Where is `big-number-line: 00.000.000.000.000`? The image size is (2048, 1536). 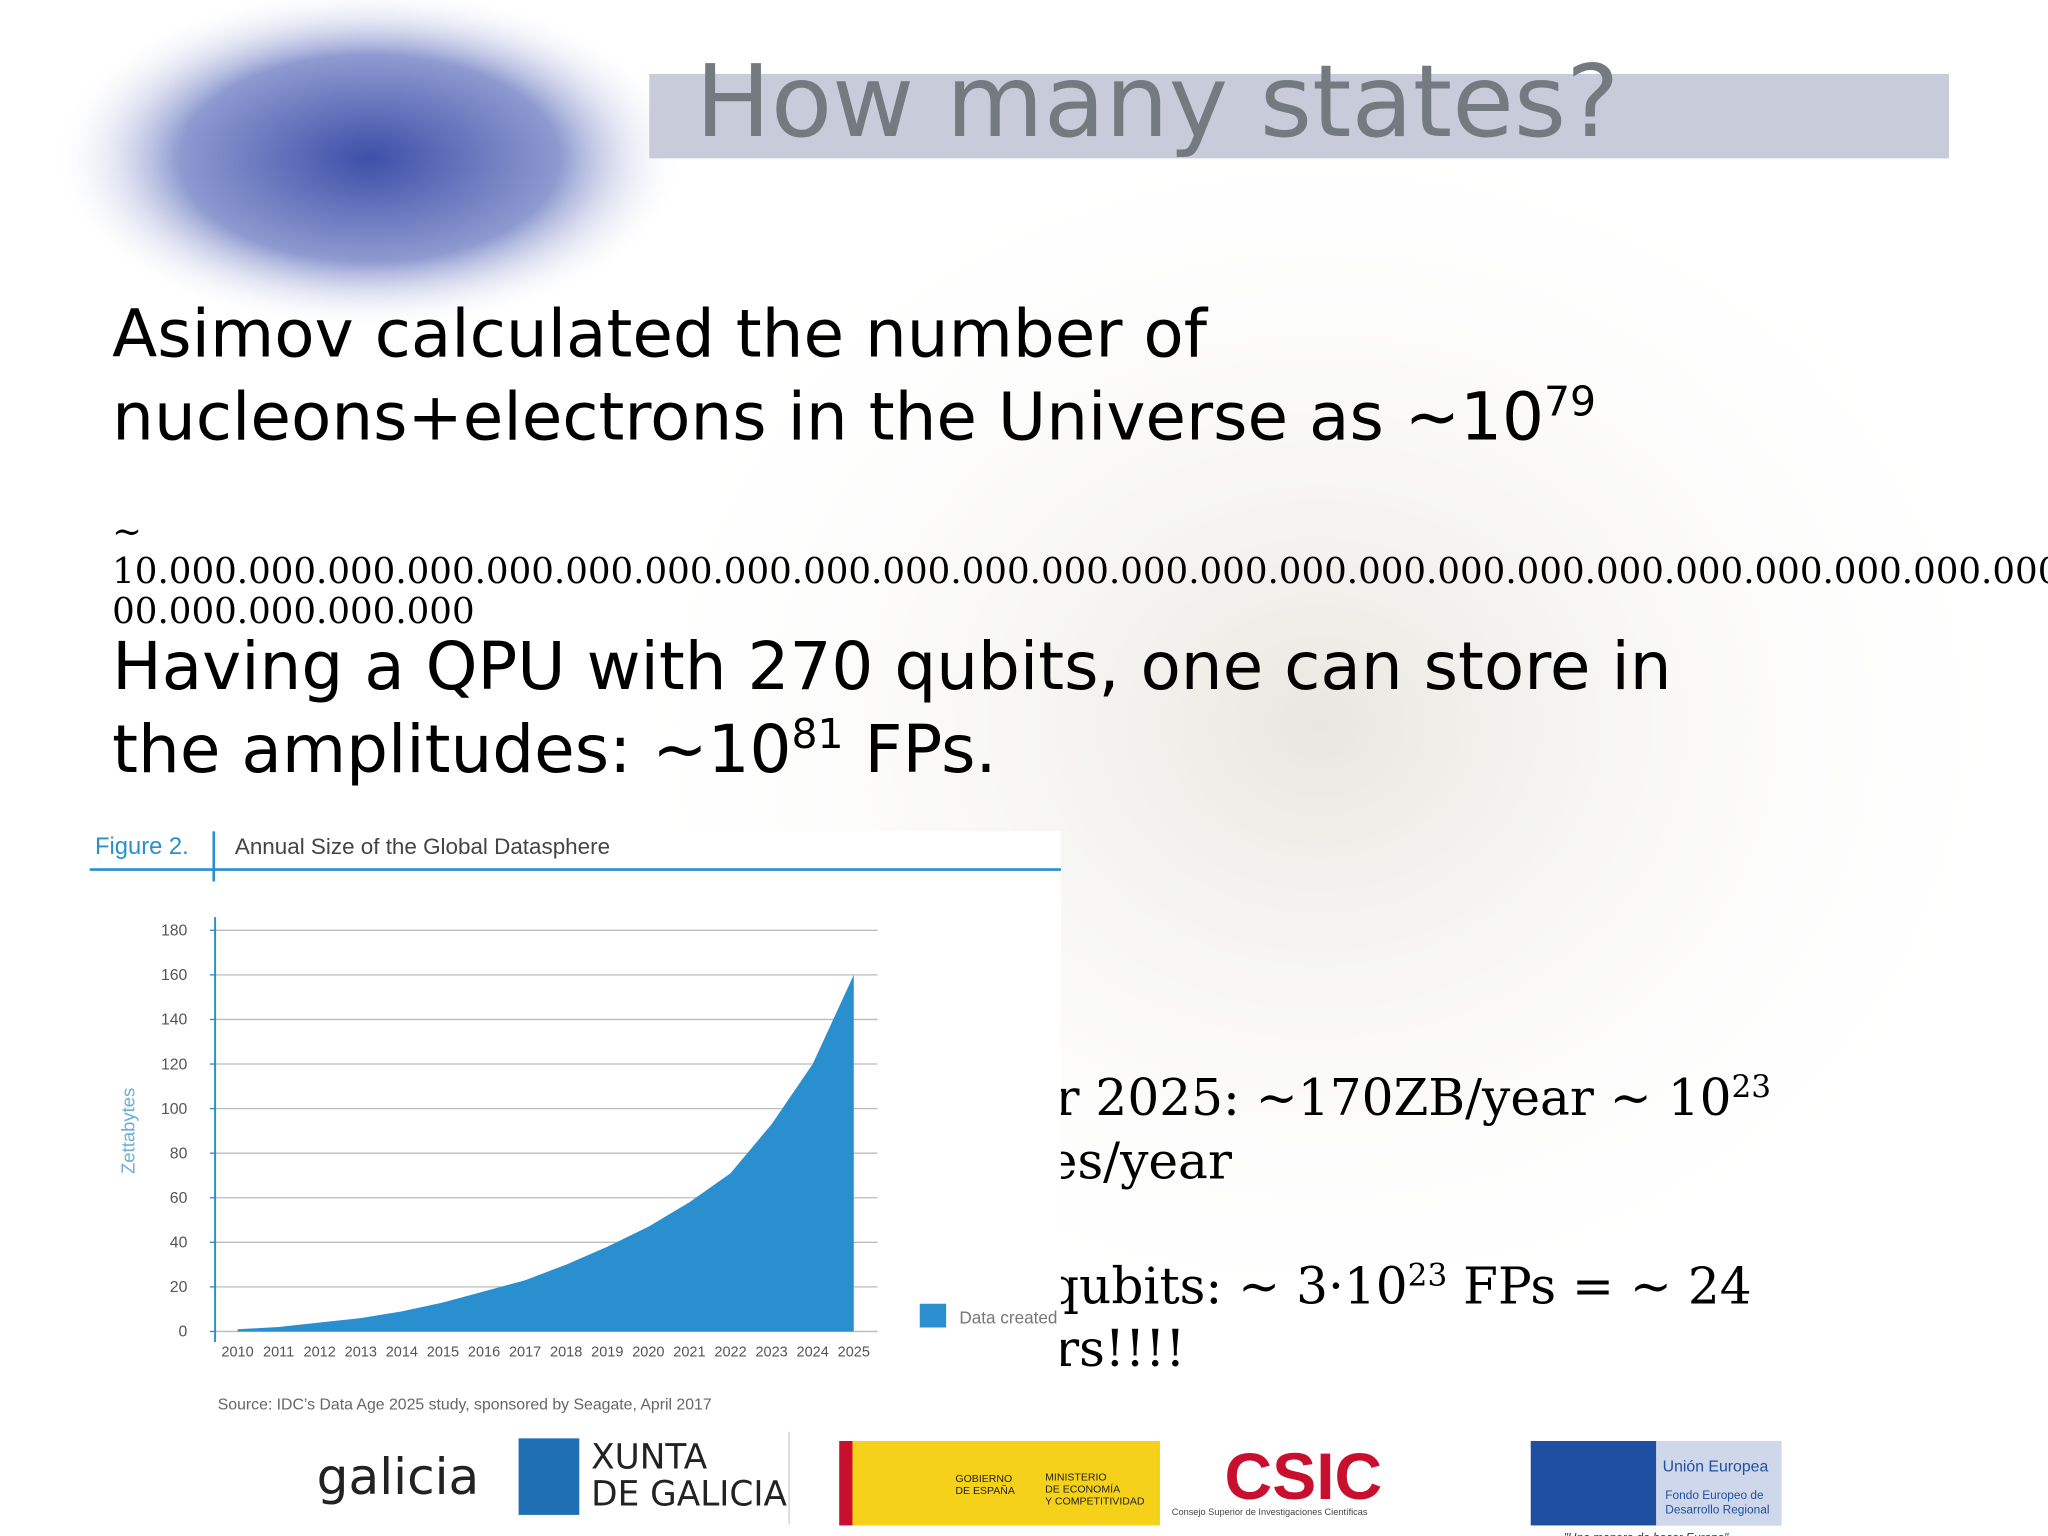
big-number-line: 00.000.000.000.000 is located at coordinates (293, 611).